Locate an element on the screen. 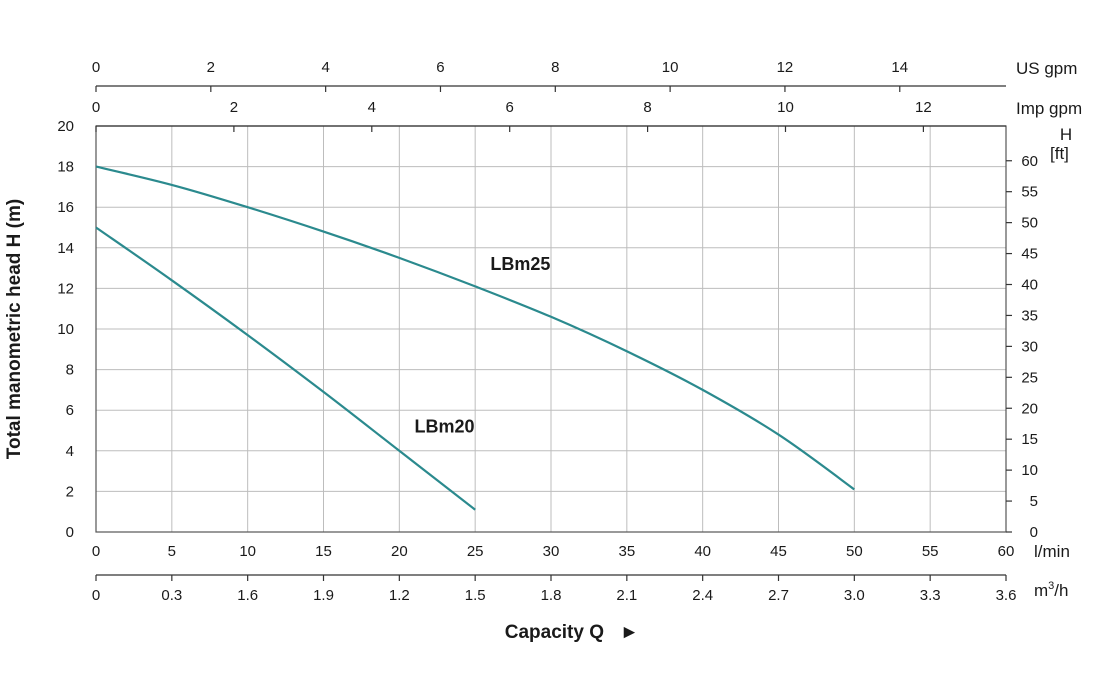 Image resolution: width=1100 pixels, height=698 pixels. m3h-tick-label: 3.6 is located at coordinates (1006, 595).